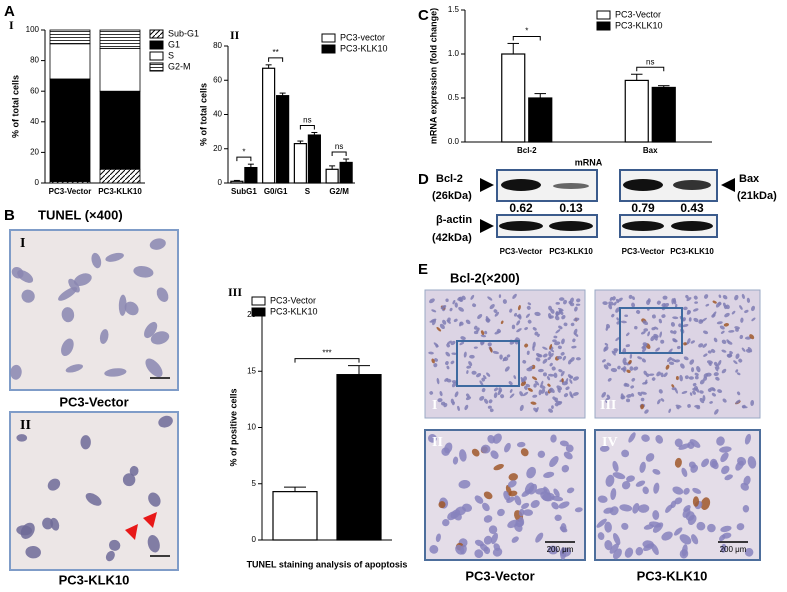 The width and height of the screenshot is (787, 592). What do you see at coordinates (174, 44) in the screenshot?
I see `legend-label: G1` at bounding box center [174, 44].